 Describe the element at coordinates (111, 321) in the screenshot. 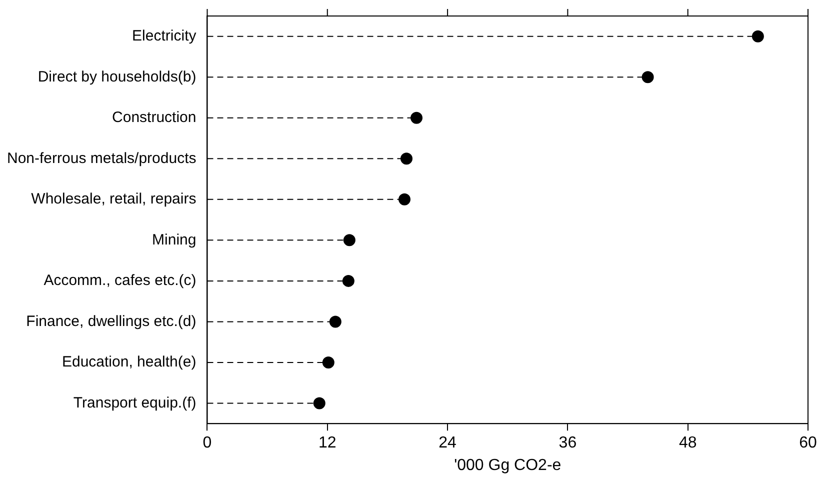

I see `y-tick-label: Finance, dwellings etc.(d)` at that location.